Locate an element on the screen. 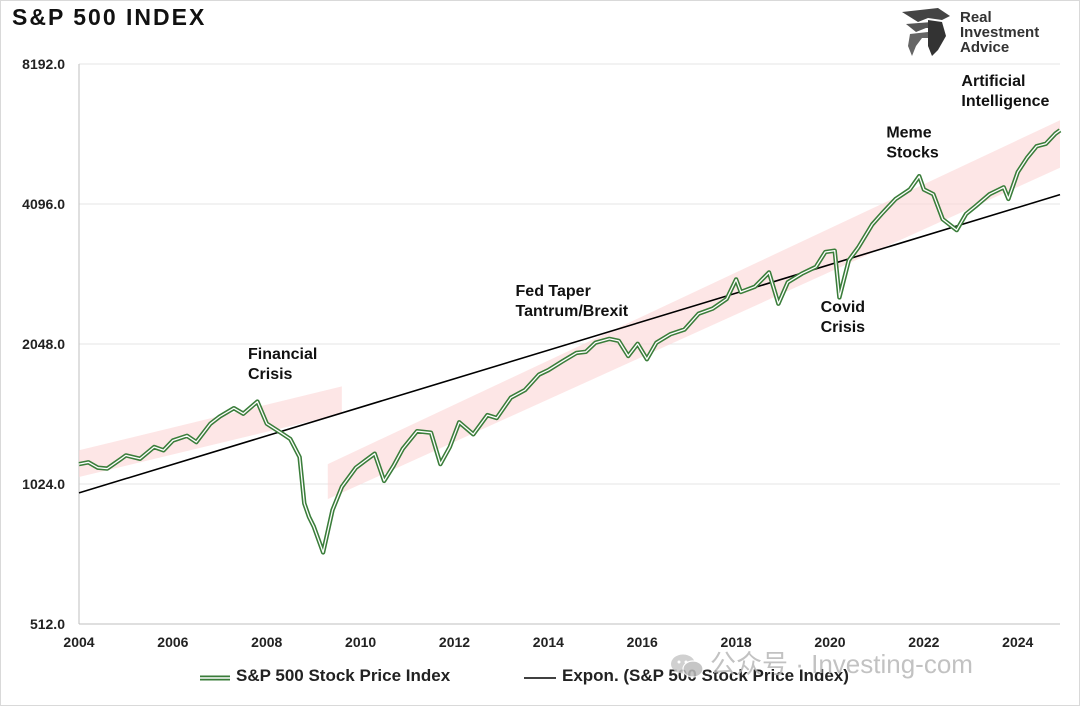 Image resolution: width=1080 pixels, height=706 pixels. annotation-3-line-0: Meme is located at coordinates (908, 132).